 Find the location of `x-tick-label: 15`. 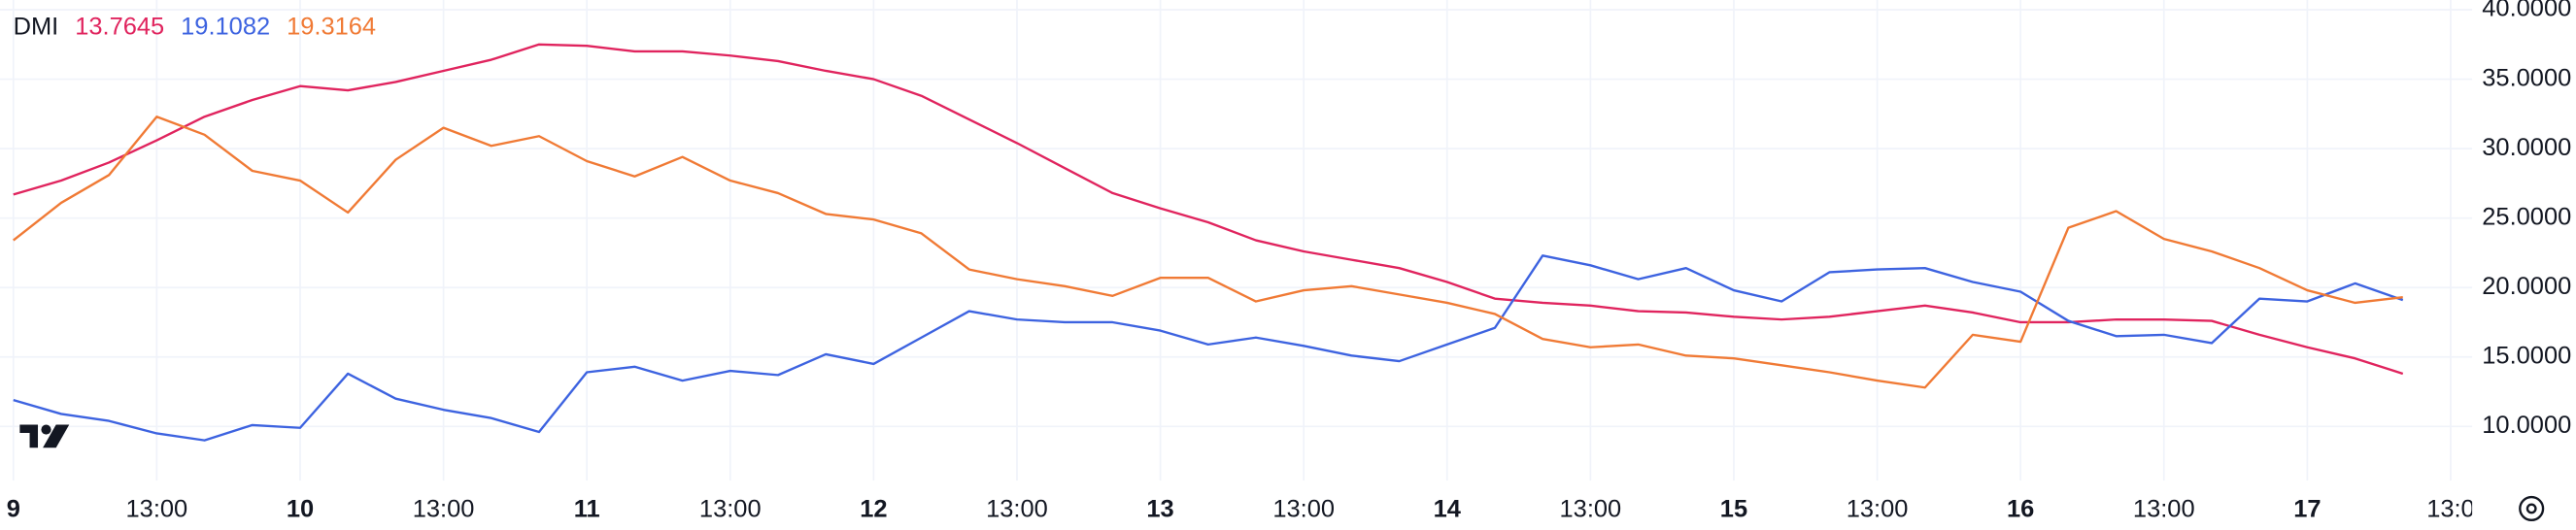

x-tick-label: 15 is located at coordinates (1733, 508).